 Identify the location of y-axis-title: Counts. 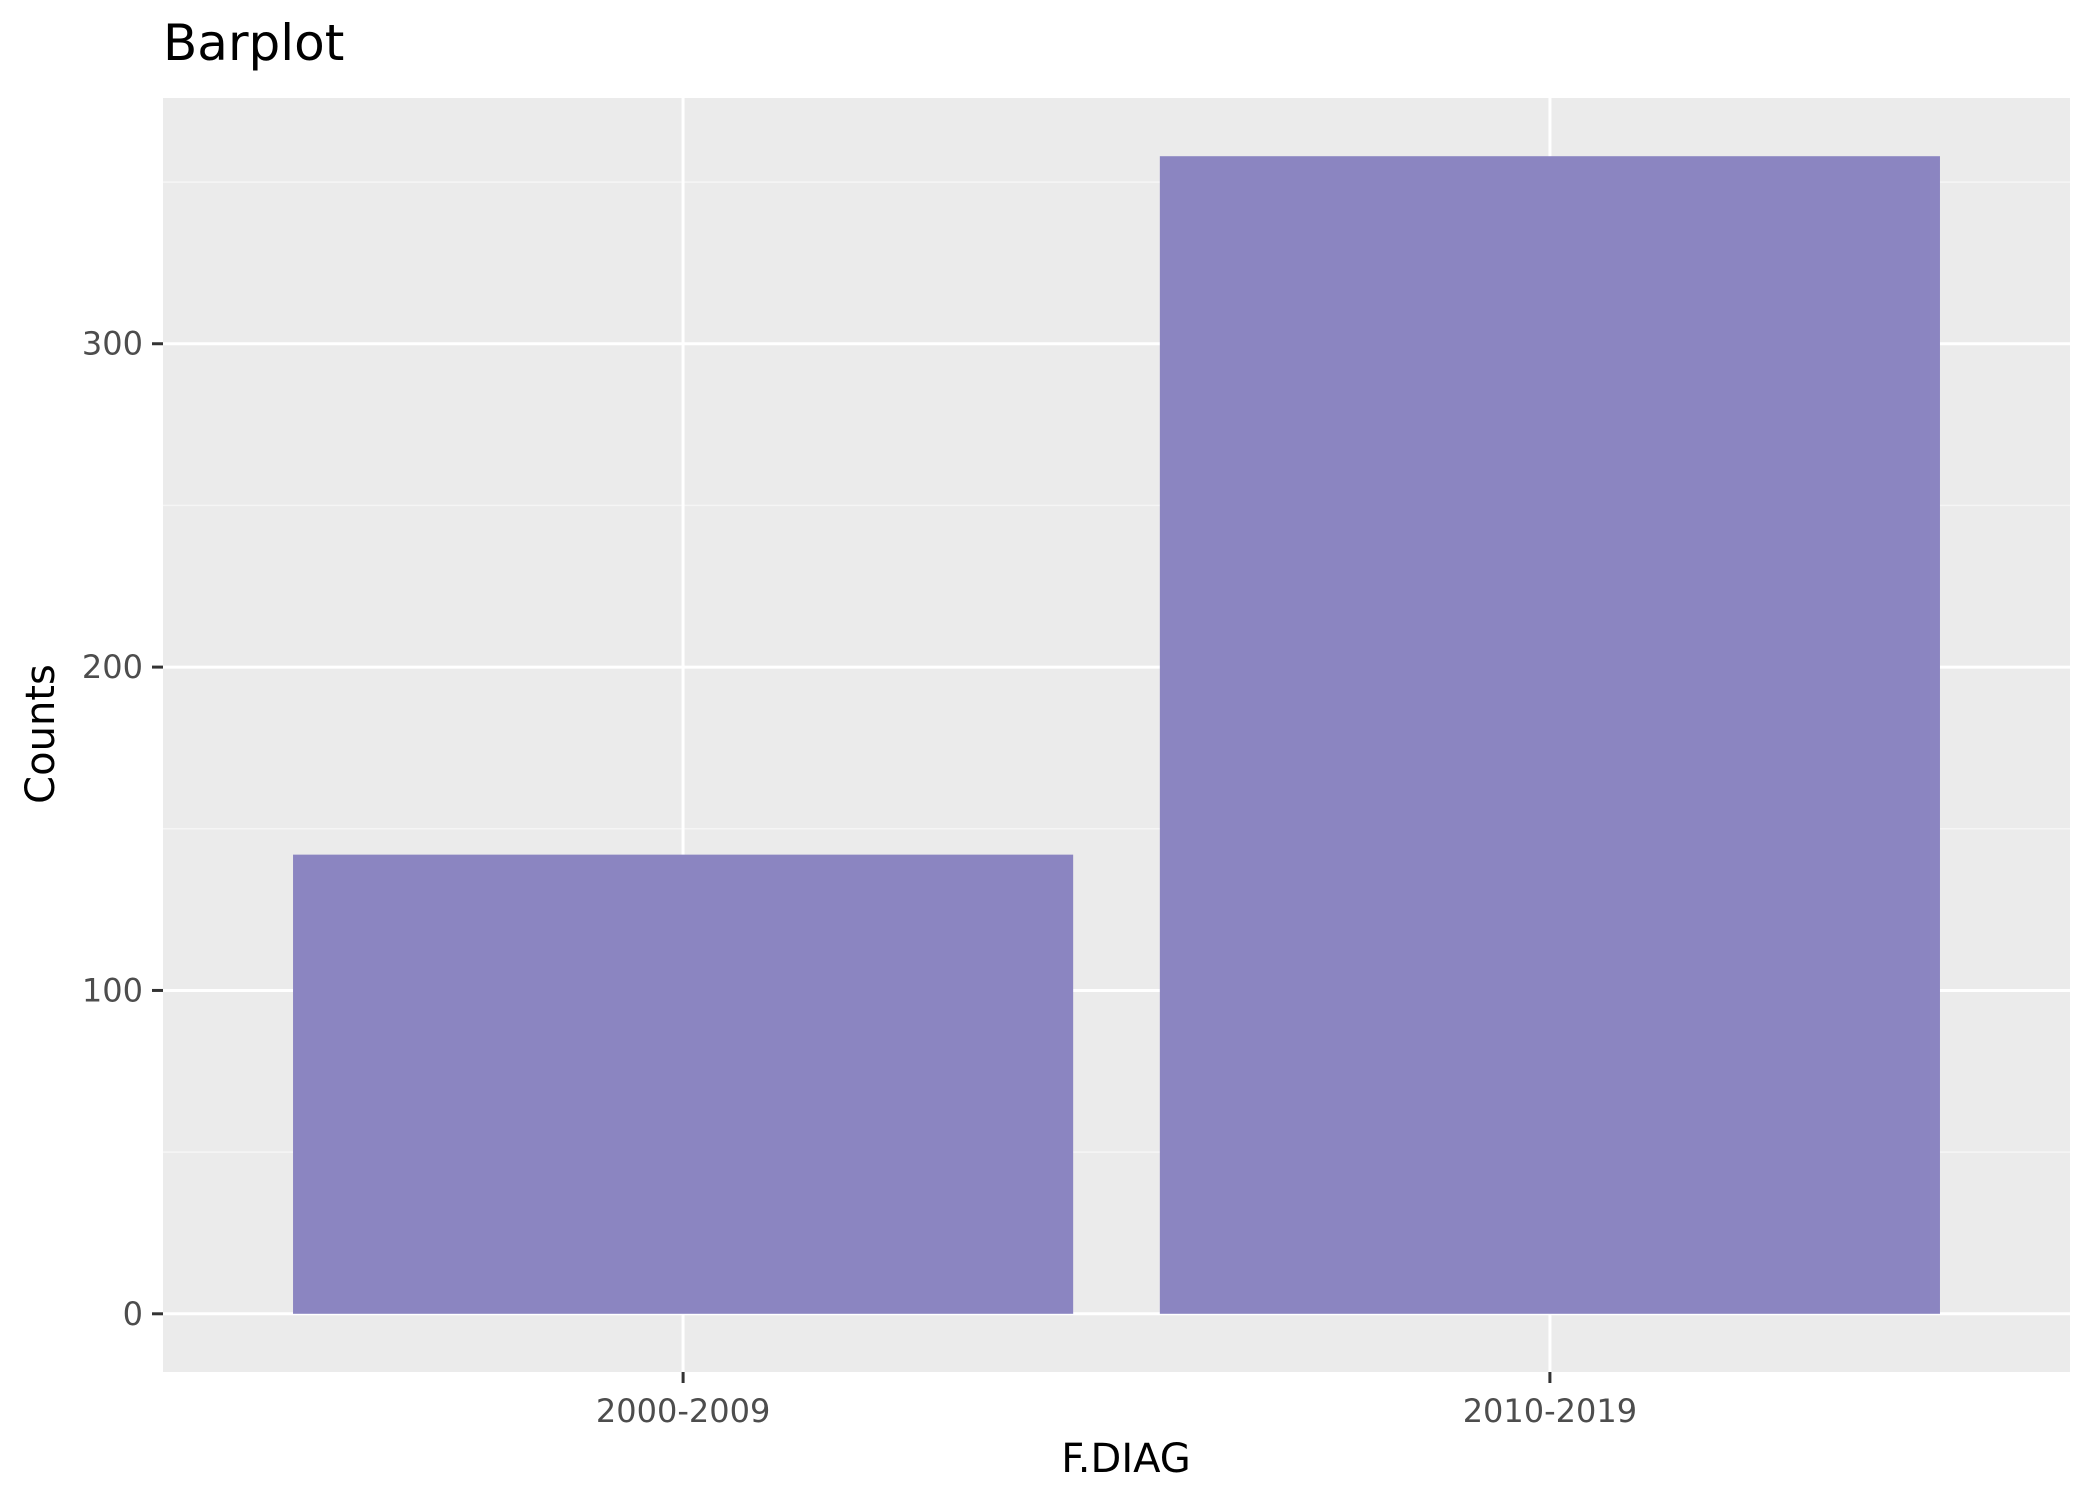
(41, 734).